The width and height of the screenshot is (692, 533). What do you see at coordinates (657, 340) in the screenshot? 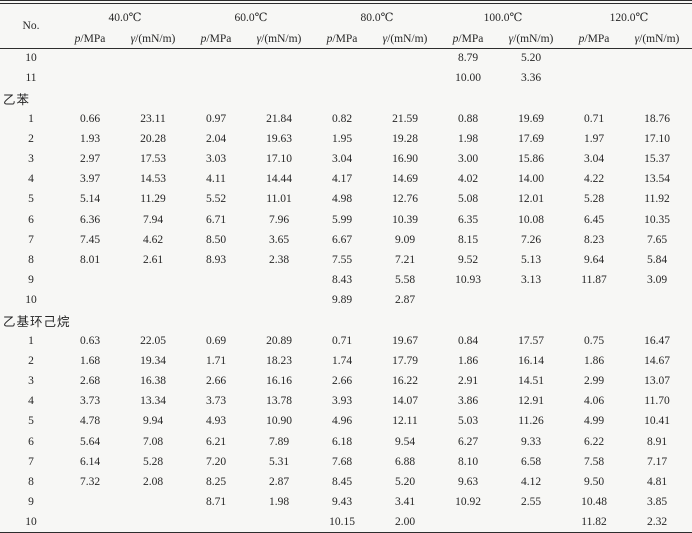
I see `surface-tension-value: 16.47` at bounding box center [657, 340].